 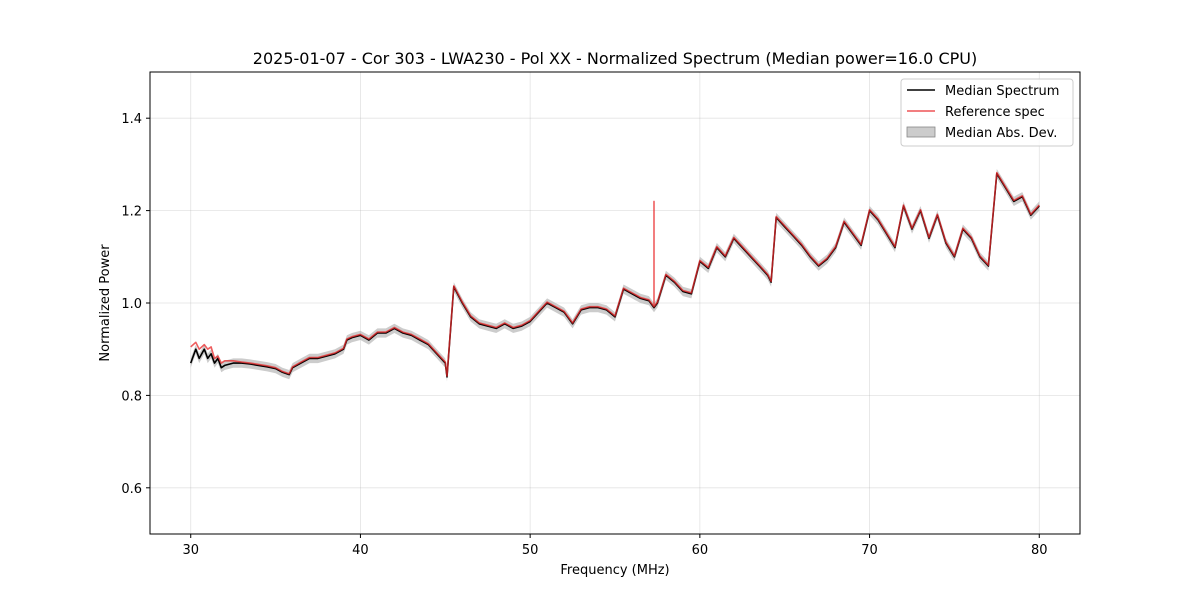 What do you see at coordinates (360, 550) in the screenshot?
I see `x-tick-label: 40` at bounding box center [360, 550].